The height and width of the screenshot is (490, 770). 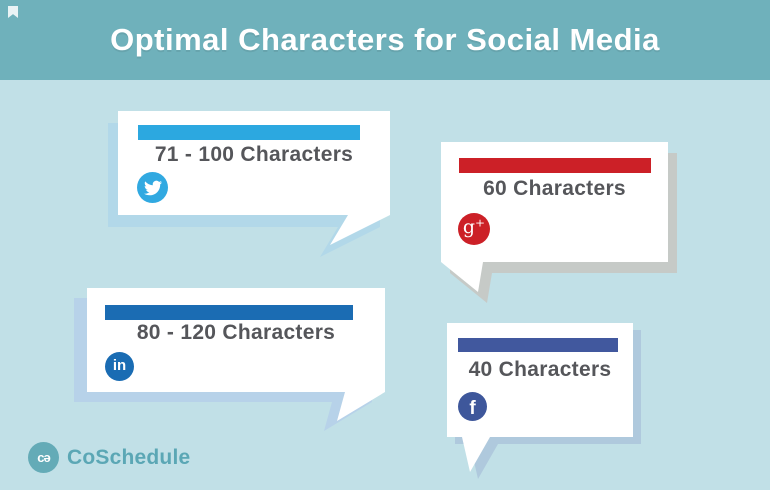 What do you see at coordinates (540, 369) in the screenshot?
I see `character-count-label: 40 Characters` at bounding box center [540, 369].